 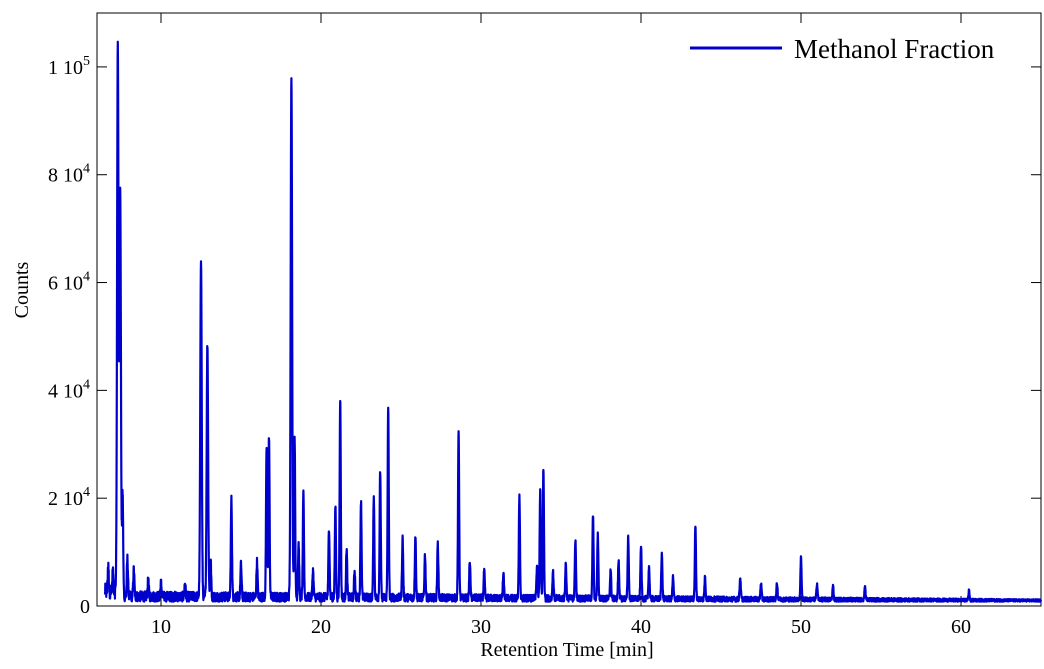 I want to click on x-tick-label: 30, so click(x=481, y=627).